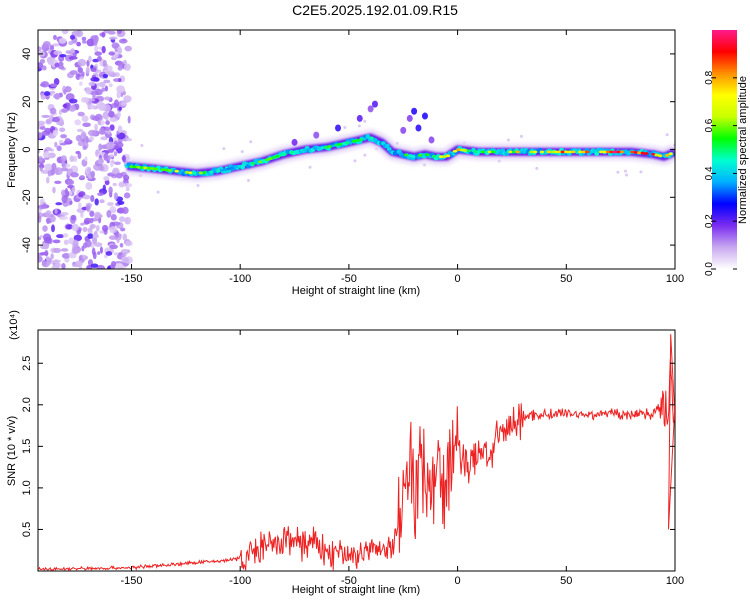 This screenshot has width=750, height=600. Describe the element at coordinates (356, 291) in the screenshot. I see `spectrogram-x-label: Height of straight line (km)` at that location.